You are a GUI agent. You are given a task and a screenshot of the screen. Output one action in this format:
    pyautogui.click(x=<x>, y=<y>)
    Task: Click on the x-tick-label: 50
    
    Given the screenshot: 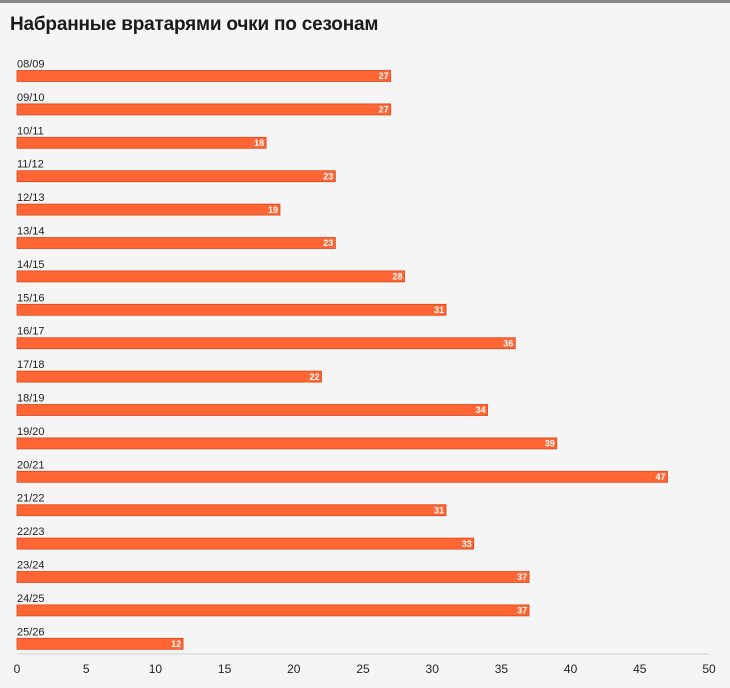 What is the action you would take?
    pyautogui.click(x=709, y=669)
    